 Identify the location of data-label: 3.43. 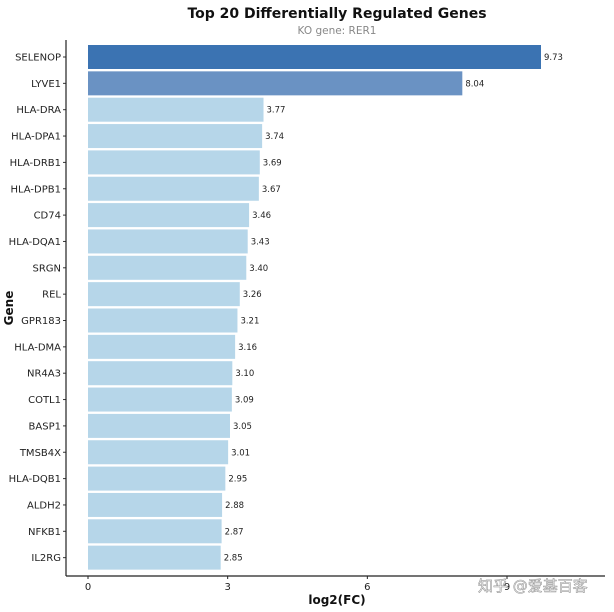
(260, 242).